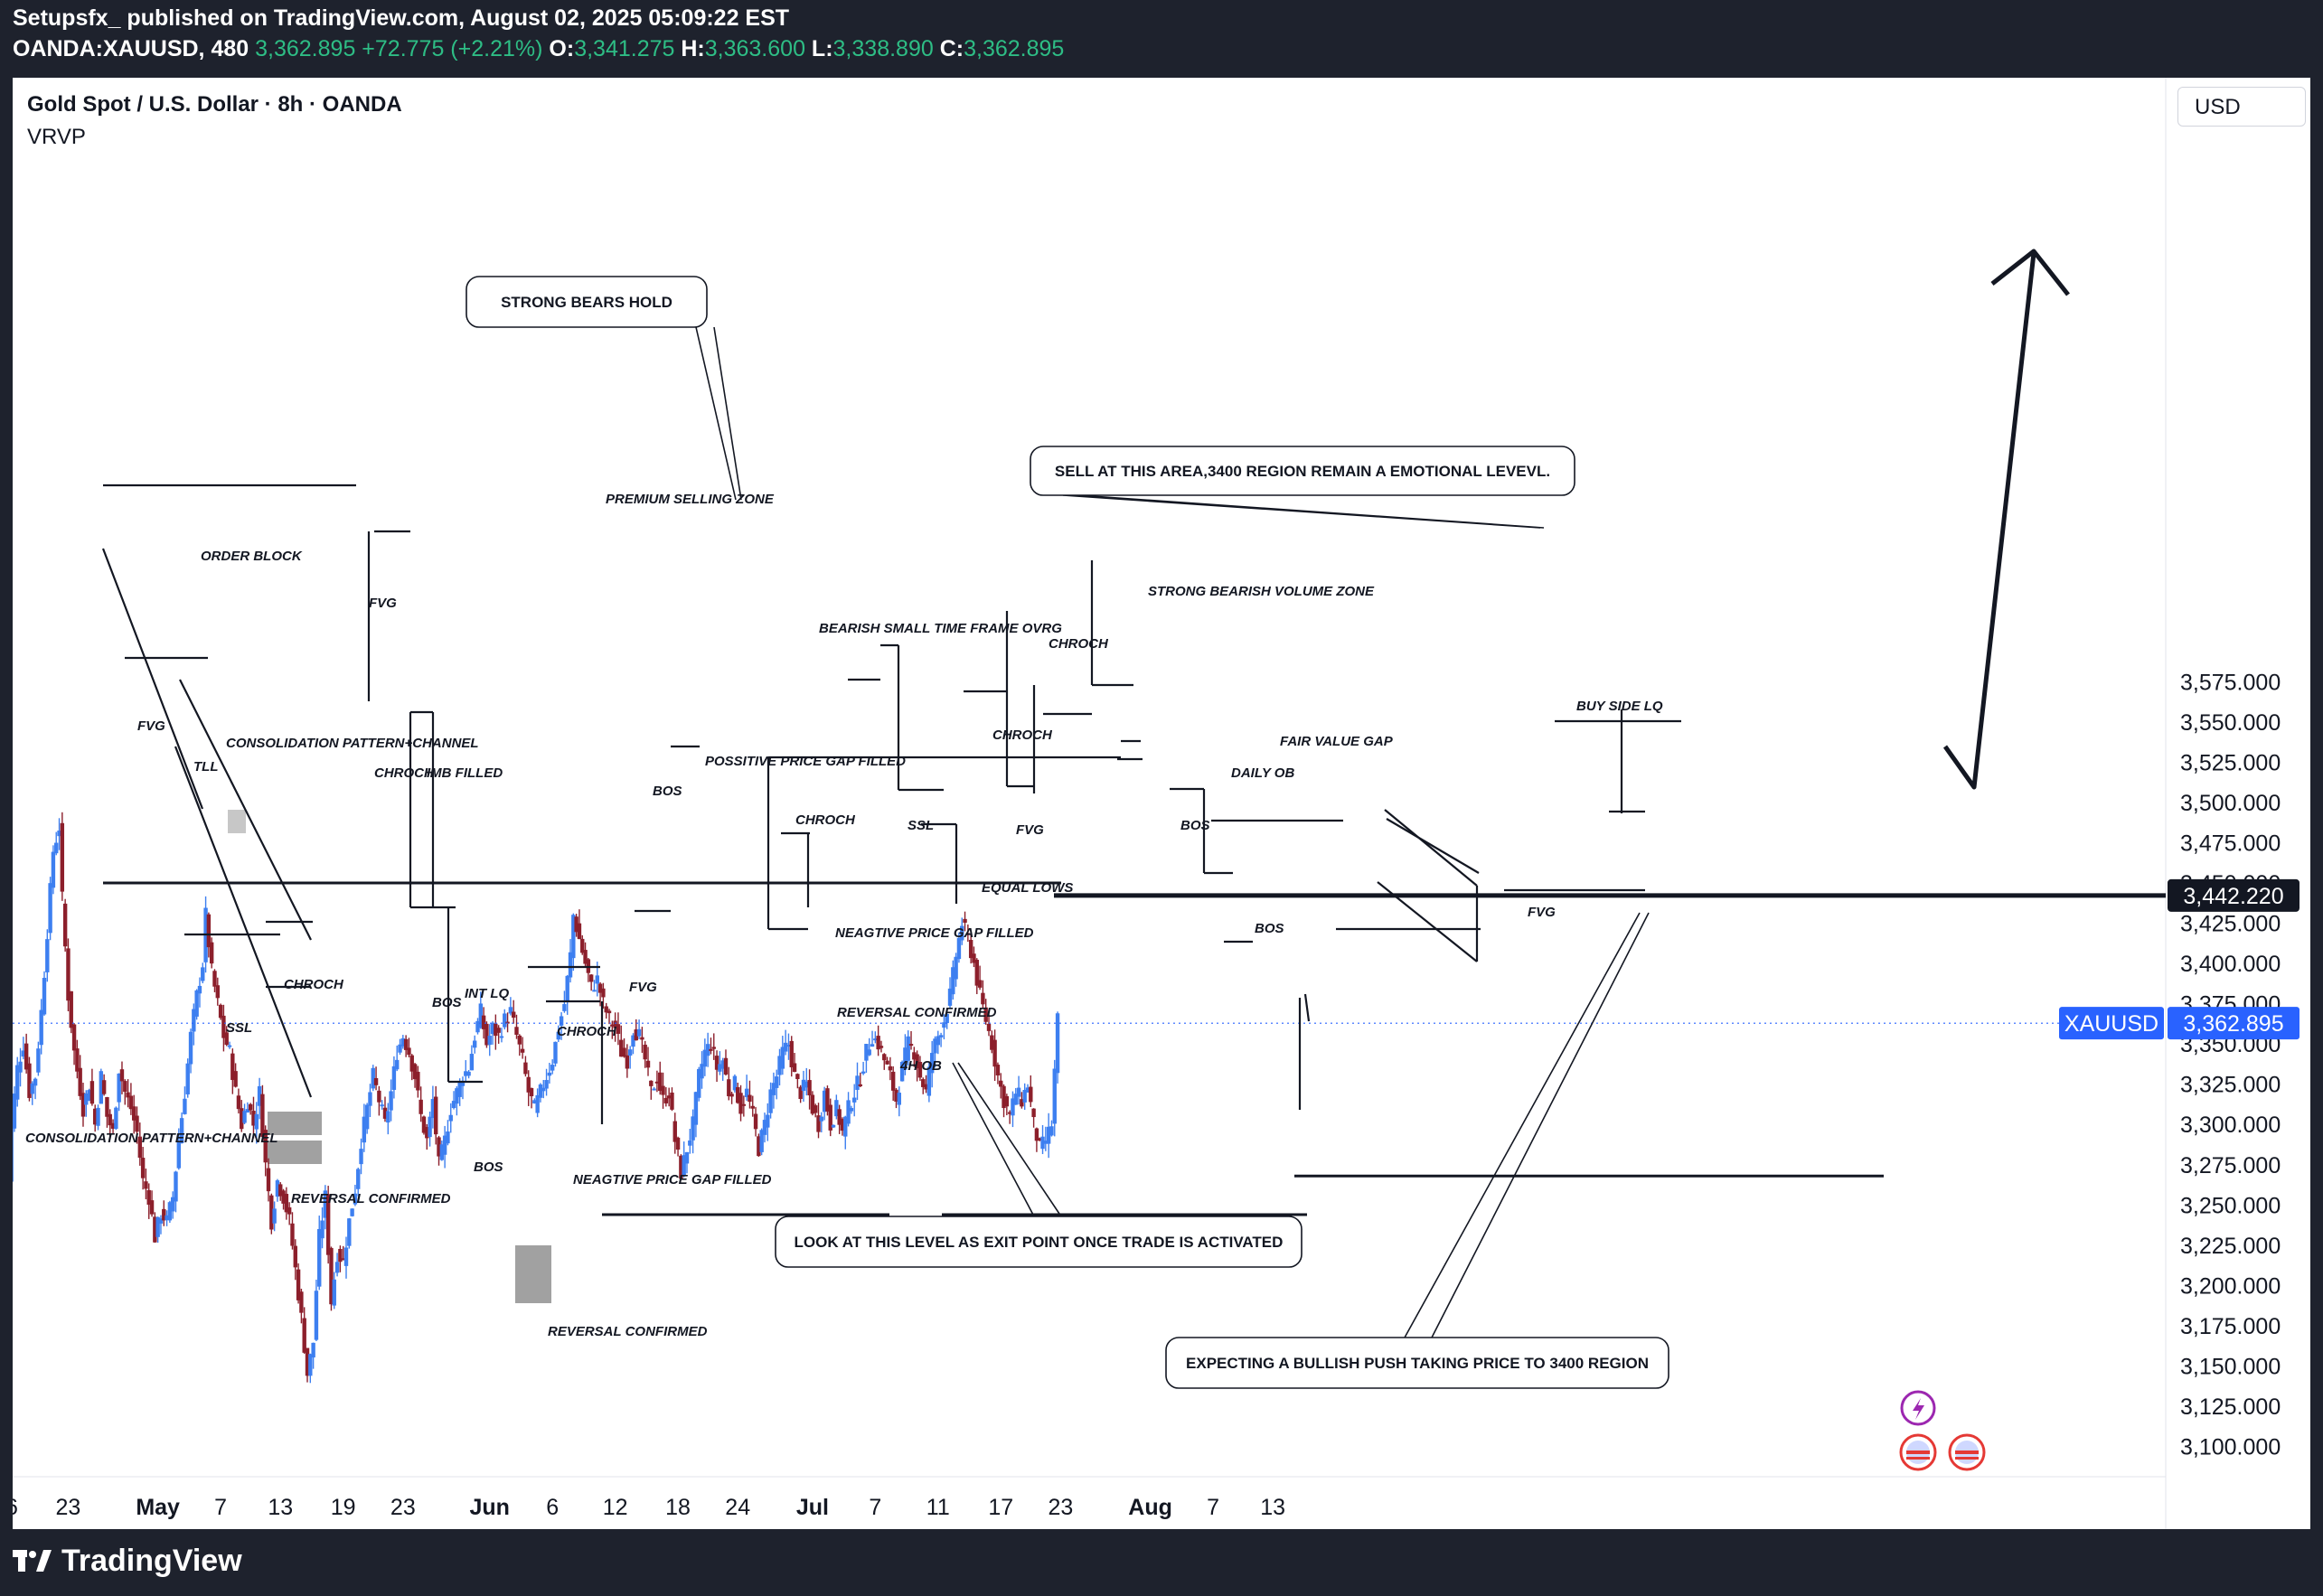 The width and height of the screenshot is (2323, 1596). I want to click on imbalance-box, so click(295, 1152).